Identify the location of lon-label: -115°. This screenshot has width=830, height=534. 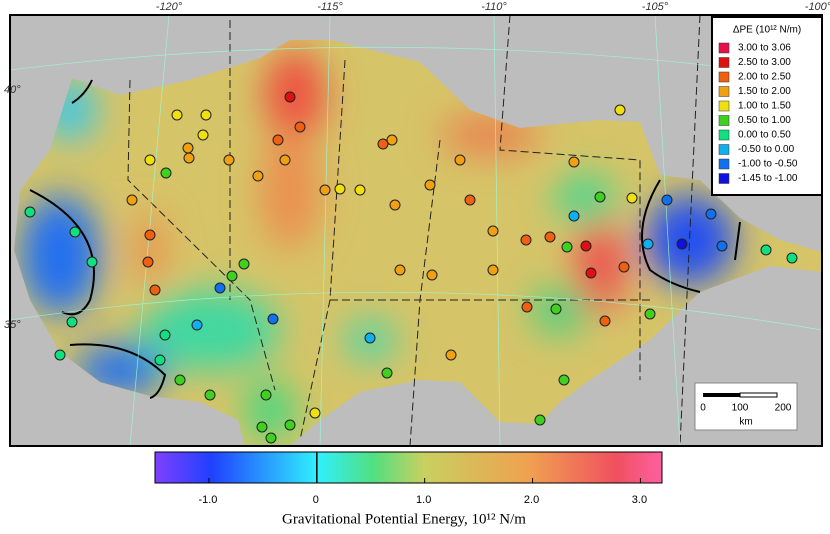
(330, 7).